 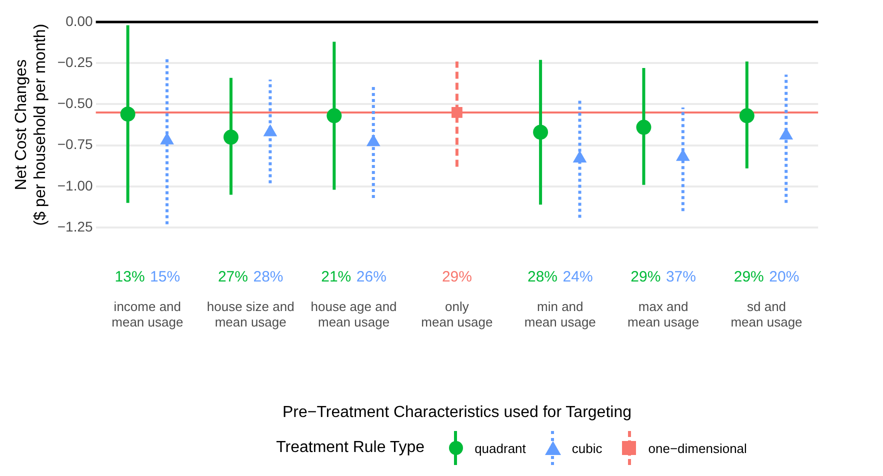 I want to click on x-tick-label: min and mean usage, so click(x=560, y=314).